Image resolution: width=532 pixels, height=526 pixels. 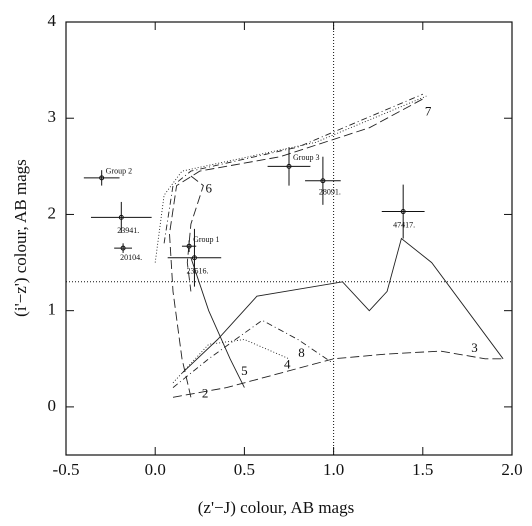 I want to click on y-tick-label: 4, so click(x=52, y=20).